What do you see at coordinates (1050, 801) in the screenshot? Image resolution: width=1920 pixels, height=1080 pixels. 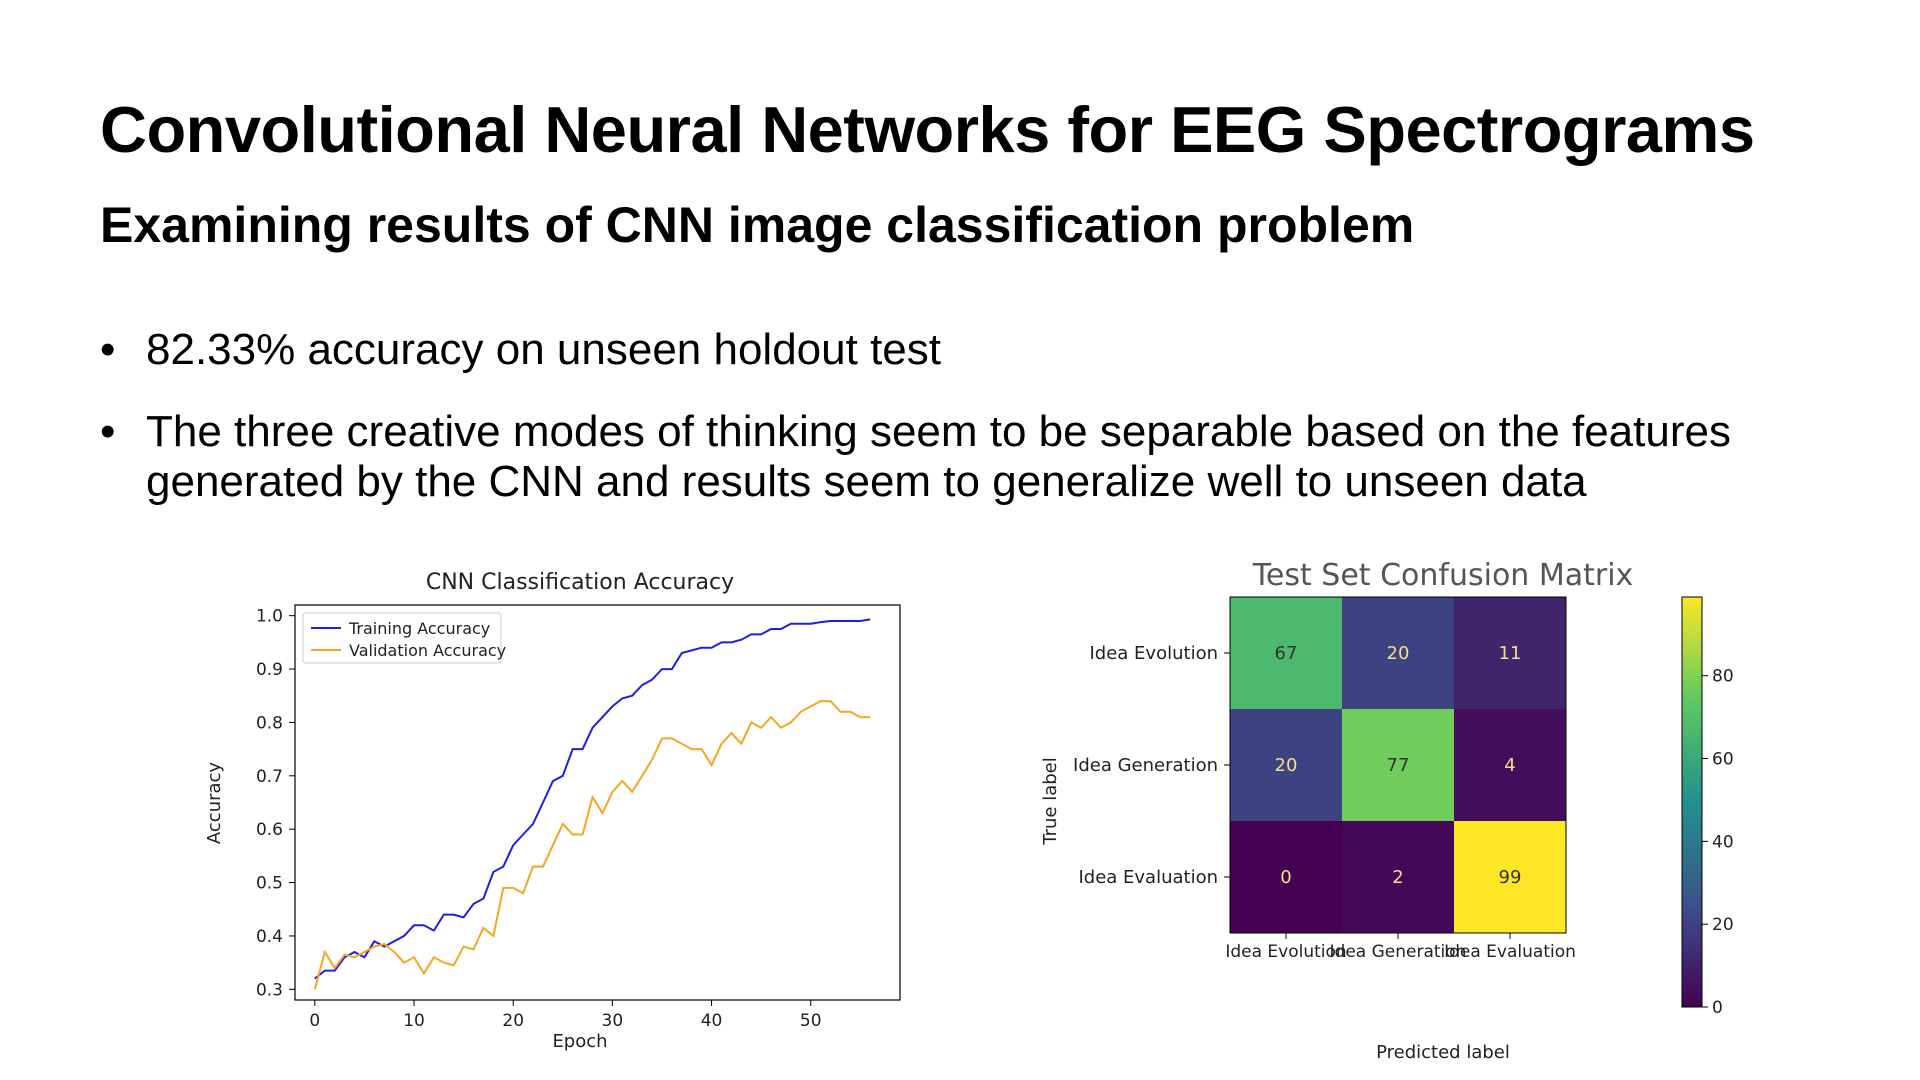 I see `y-axis-label: True label` at bounding box center [1050, 801].